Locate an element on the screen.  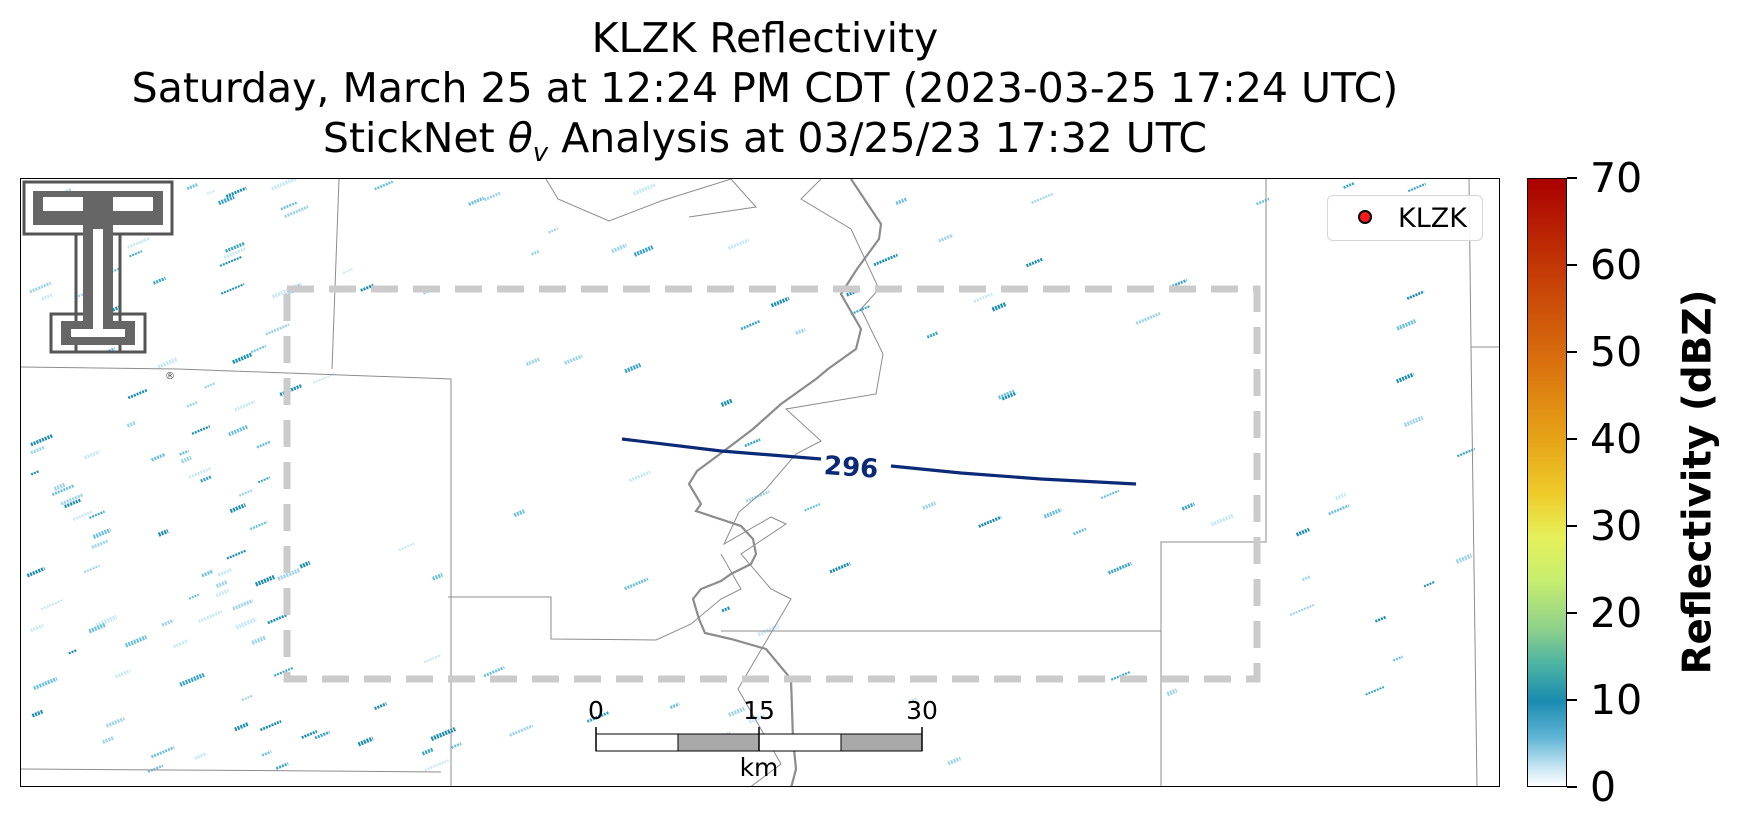
scale-tick-0: 0 is located at coordinates (596, 710).